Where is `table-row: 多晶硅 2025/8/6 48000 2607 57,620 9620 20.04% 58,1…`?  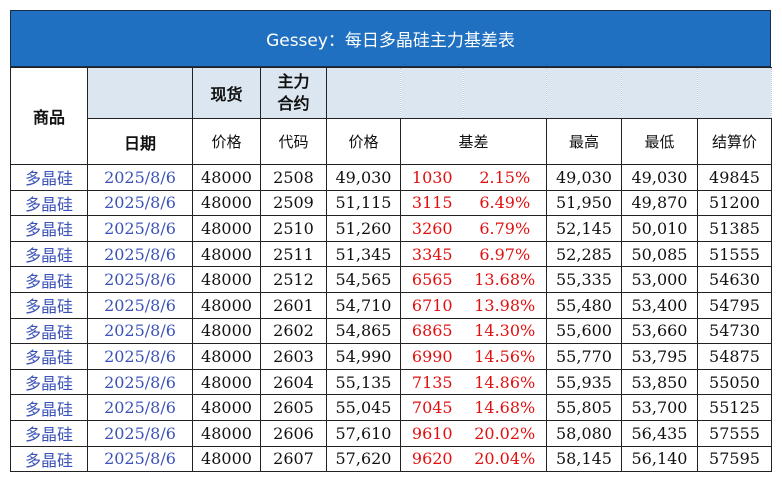
table-row: 多晶硅 2025/8/6 48000 2607 57,620 9620 20.04% 58,1… is located at coordinates (391, 459).